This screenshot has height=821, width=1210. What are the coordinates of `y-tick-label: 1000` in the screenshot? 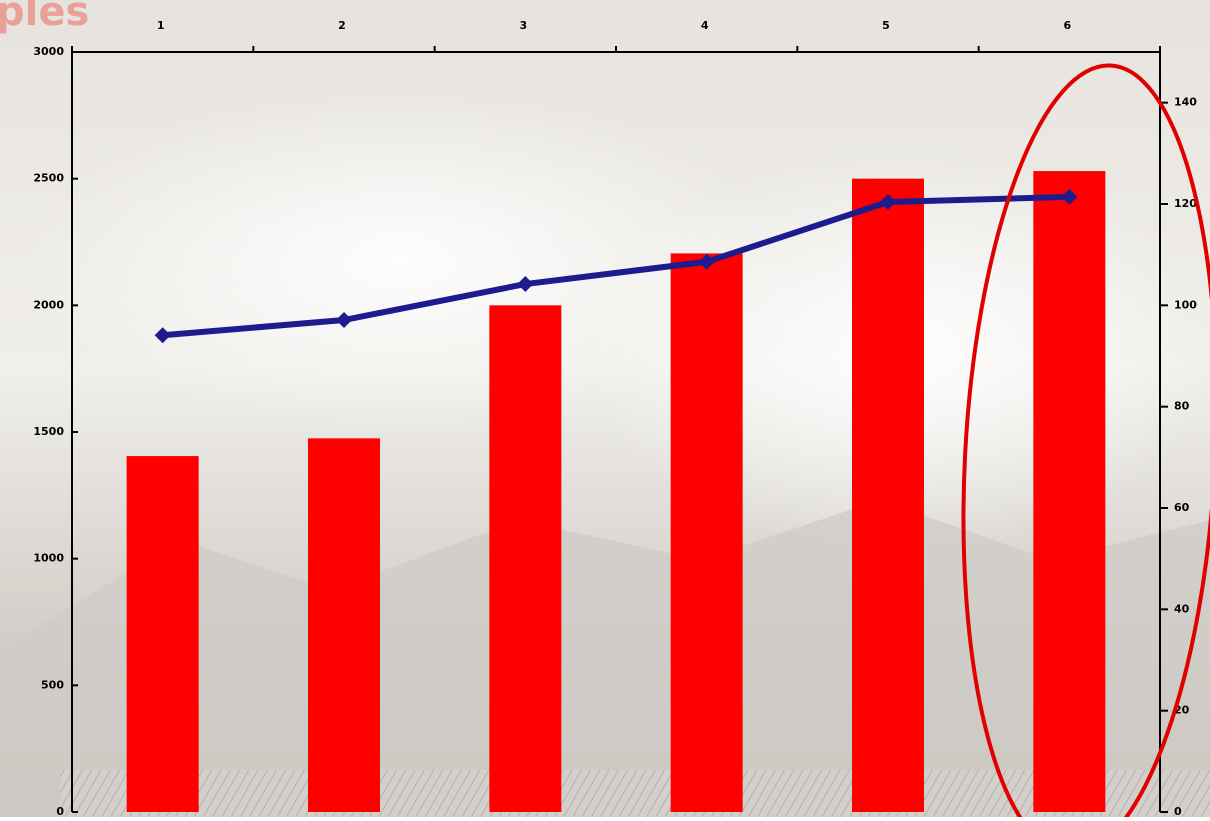 It's located at (48, 558).